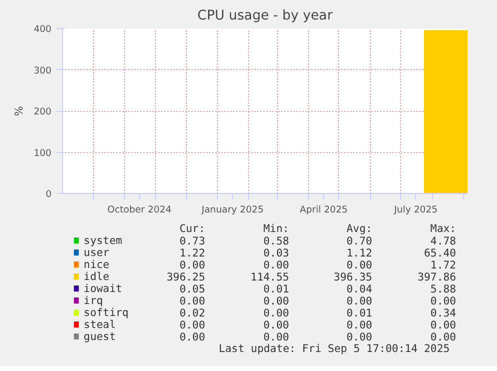 The image size is (497, 371). Describe the element at coordinates (334, 348) in the screenshot. I see `text: Last update: Fri Sep 5 17:00:14 2025` at that location.